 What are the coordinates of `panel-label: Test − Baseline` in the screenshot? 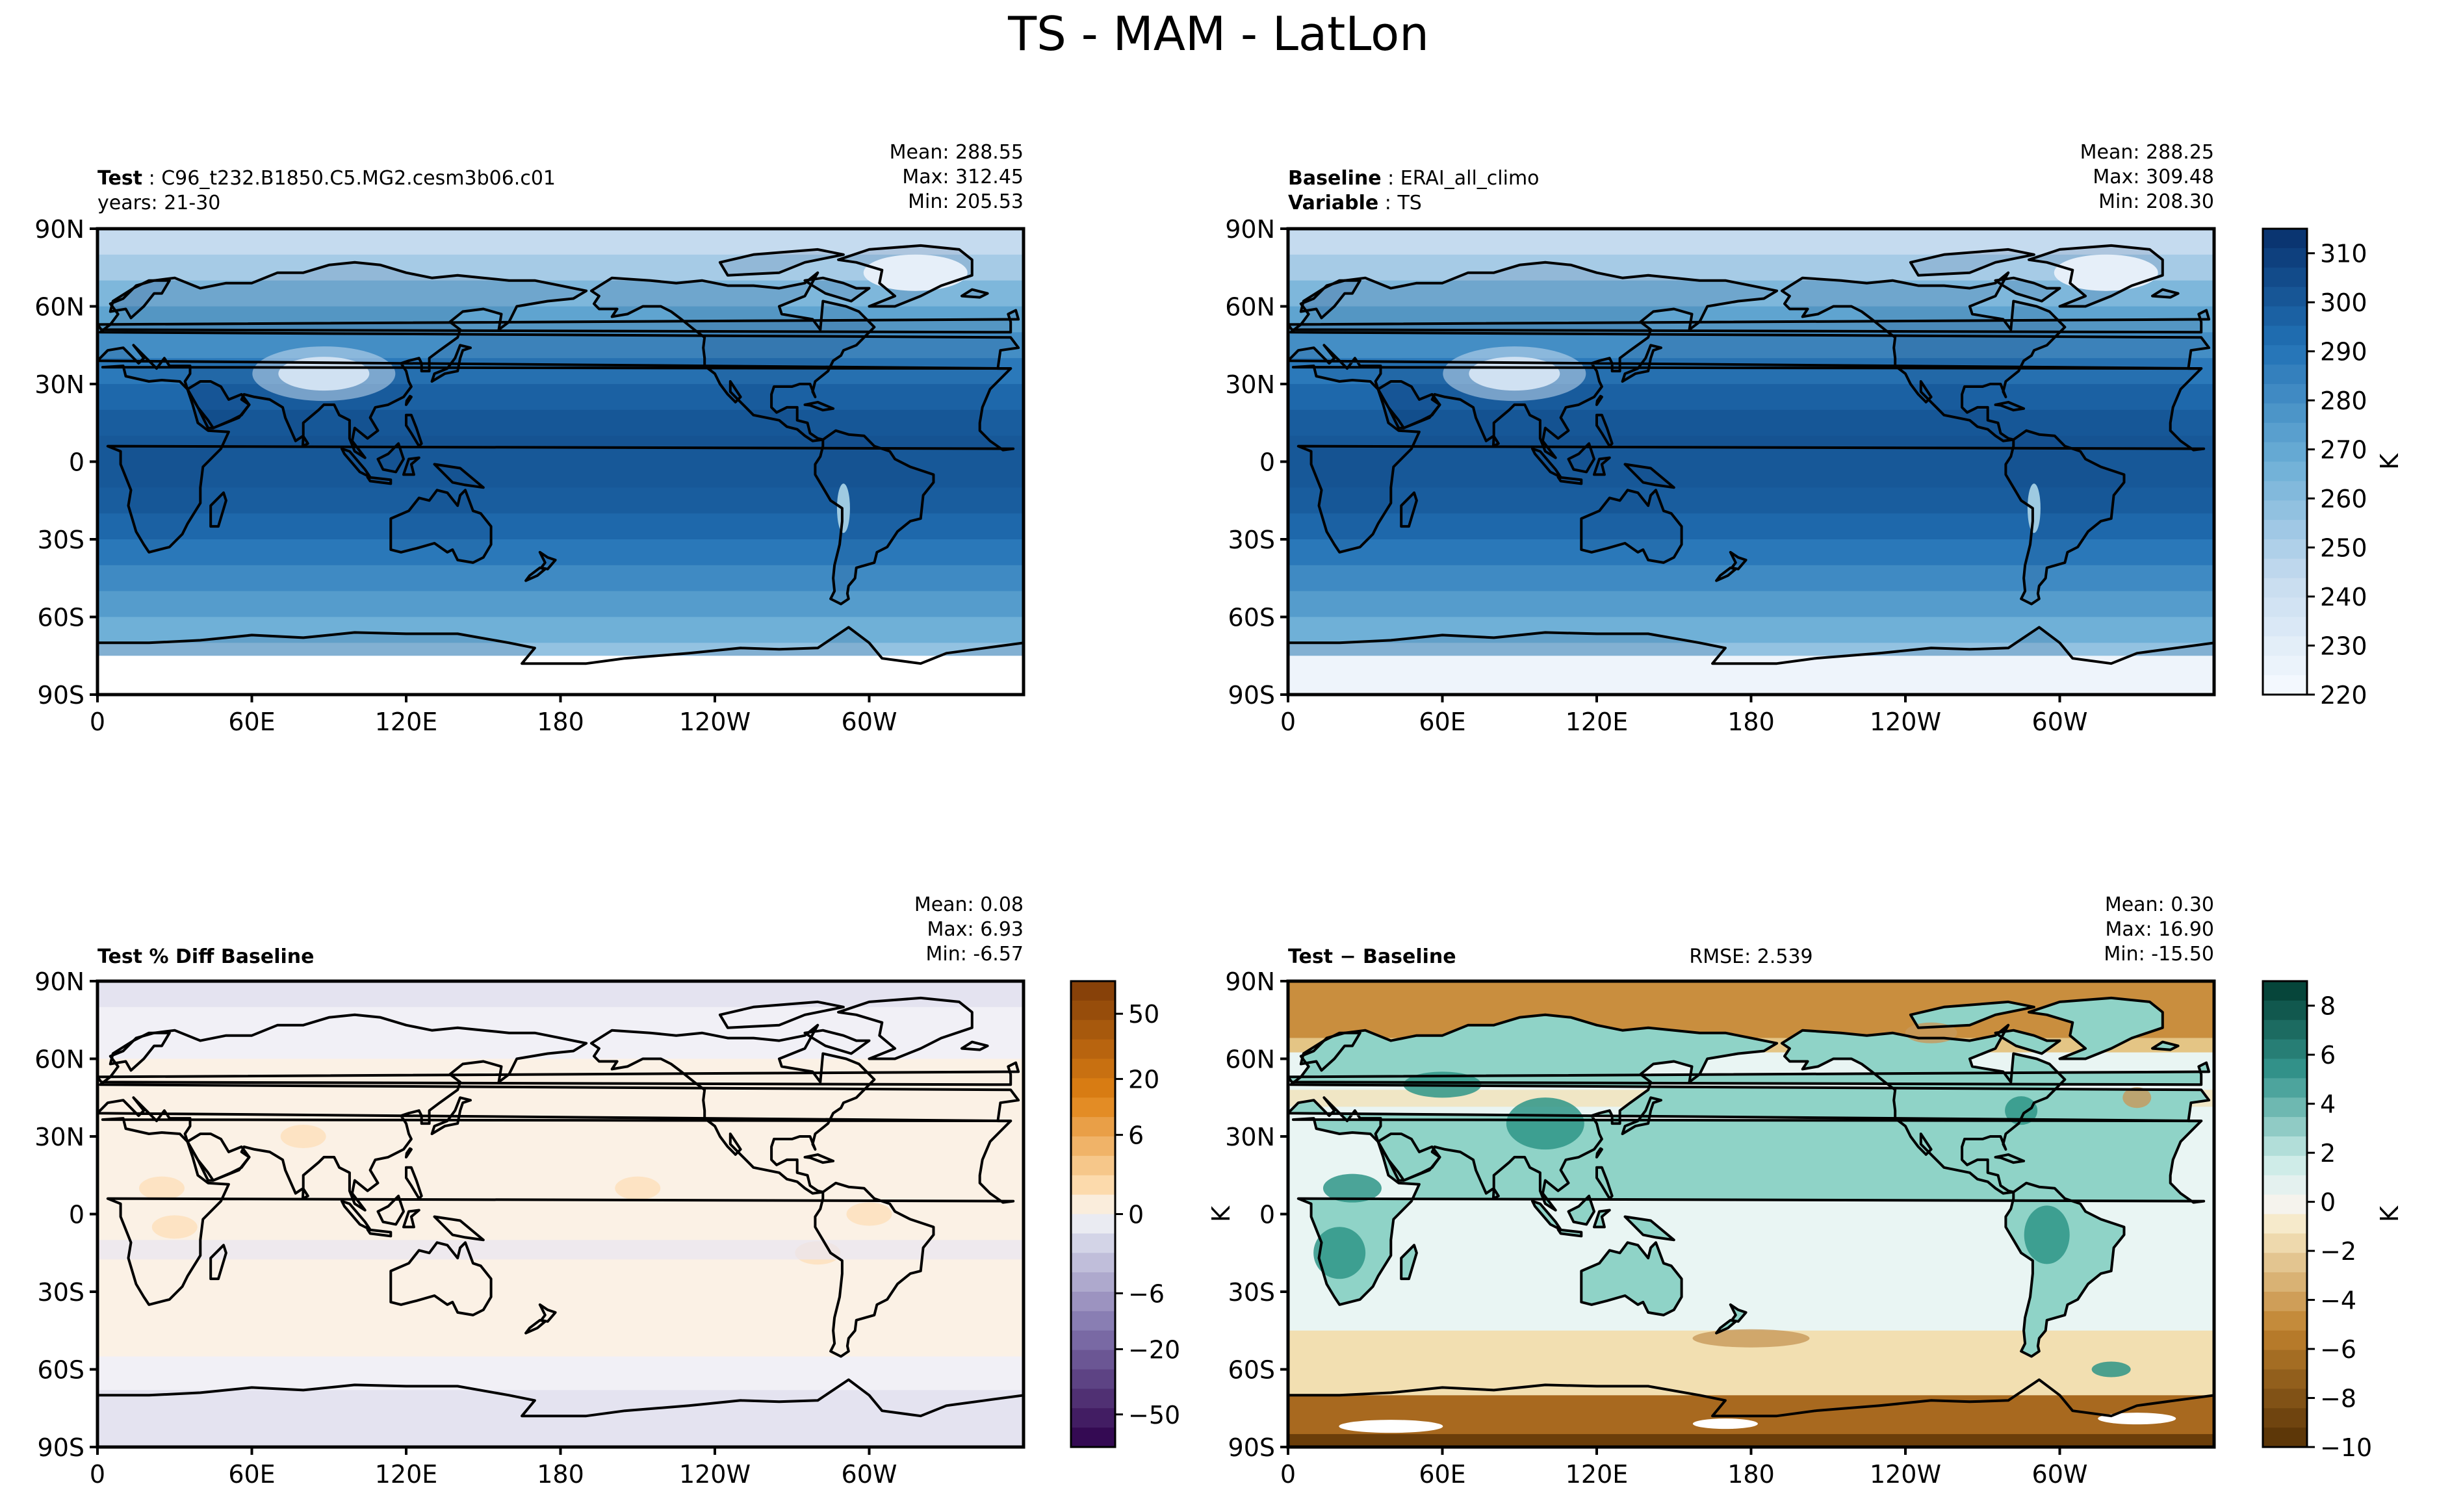 It's located at (1372, 956).